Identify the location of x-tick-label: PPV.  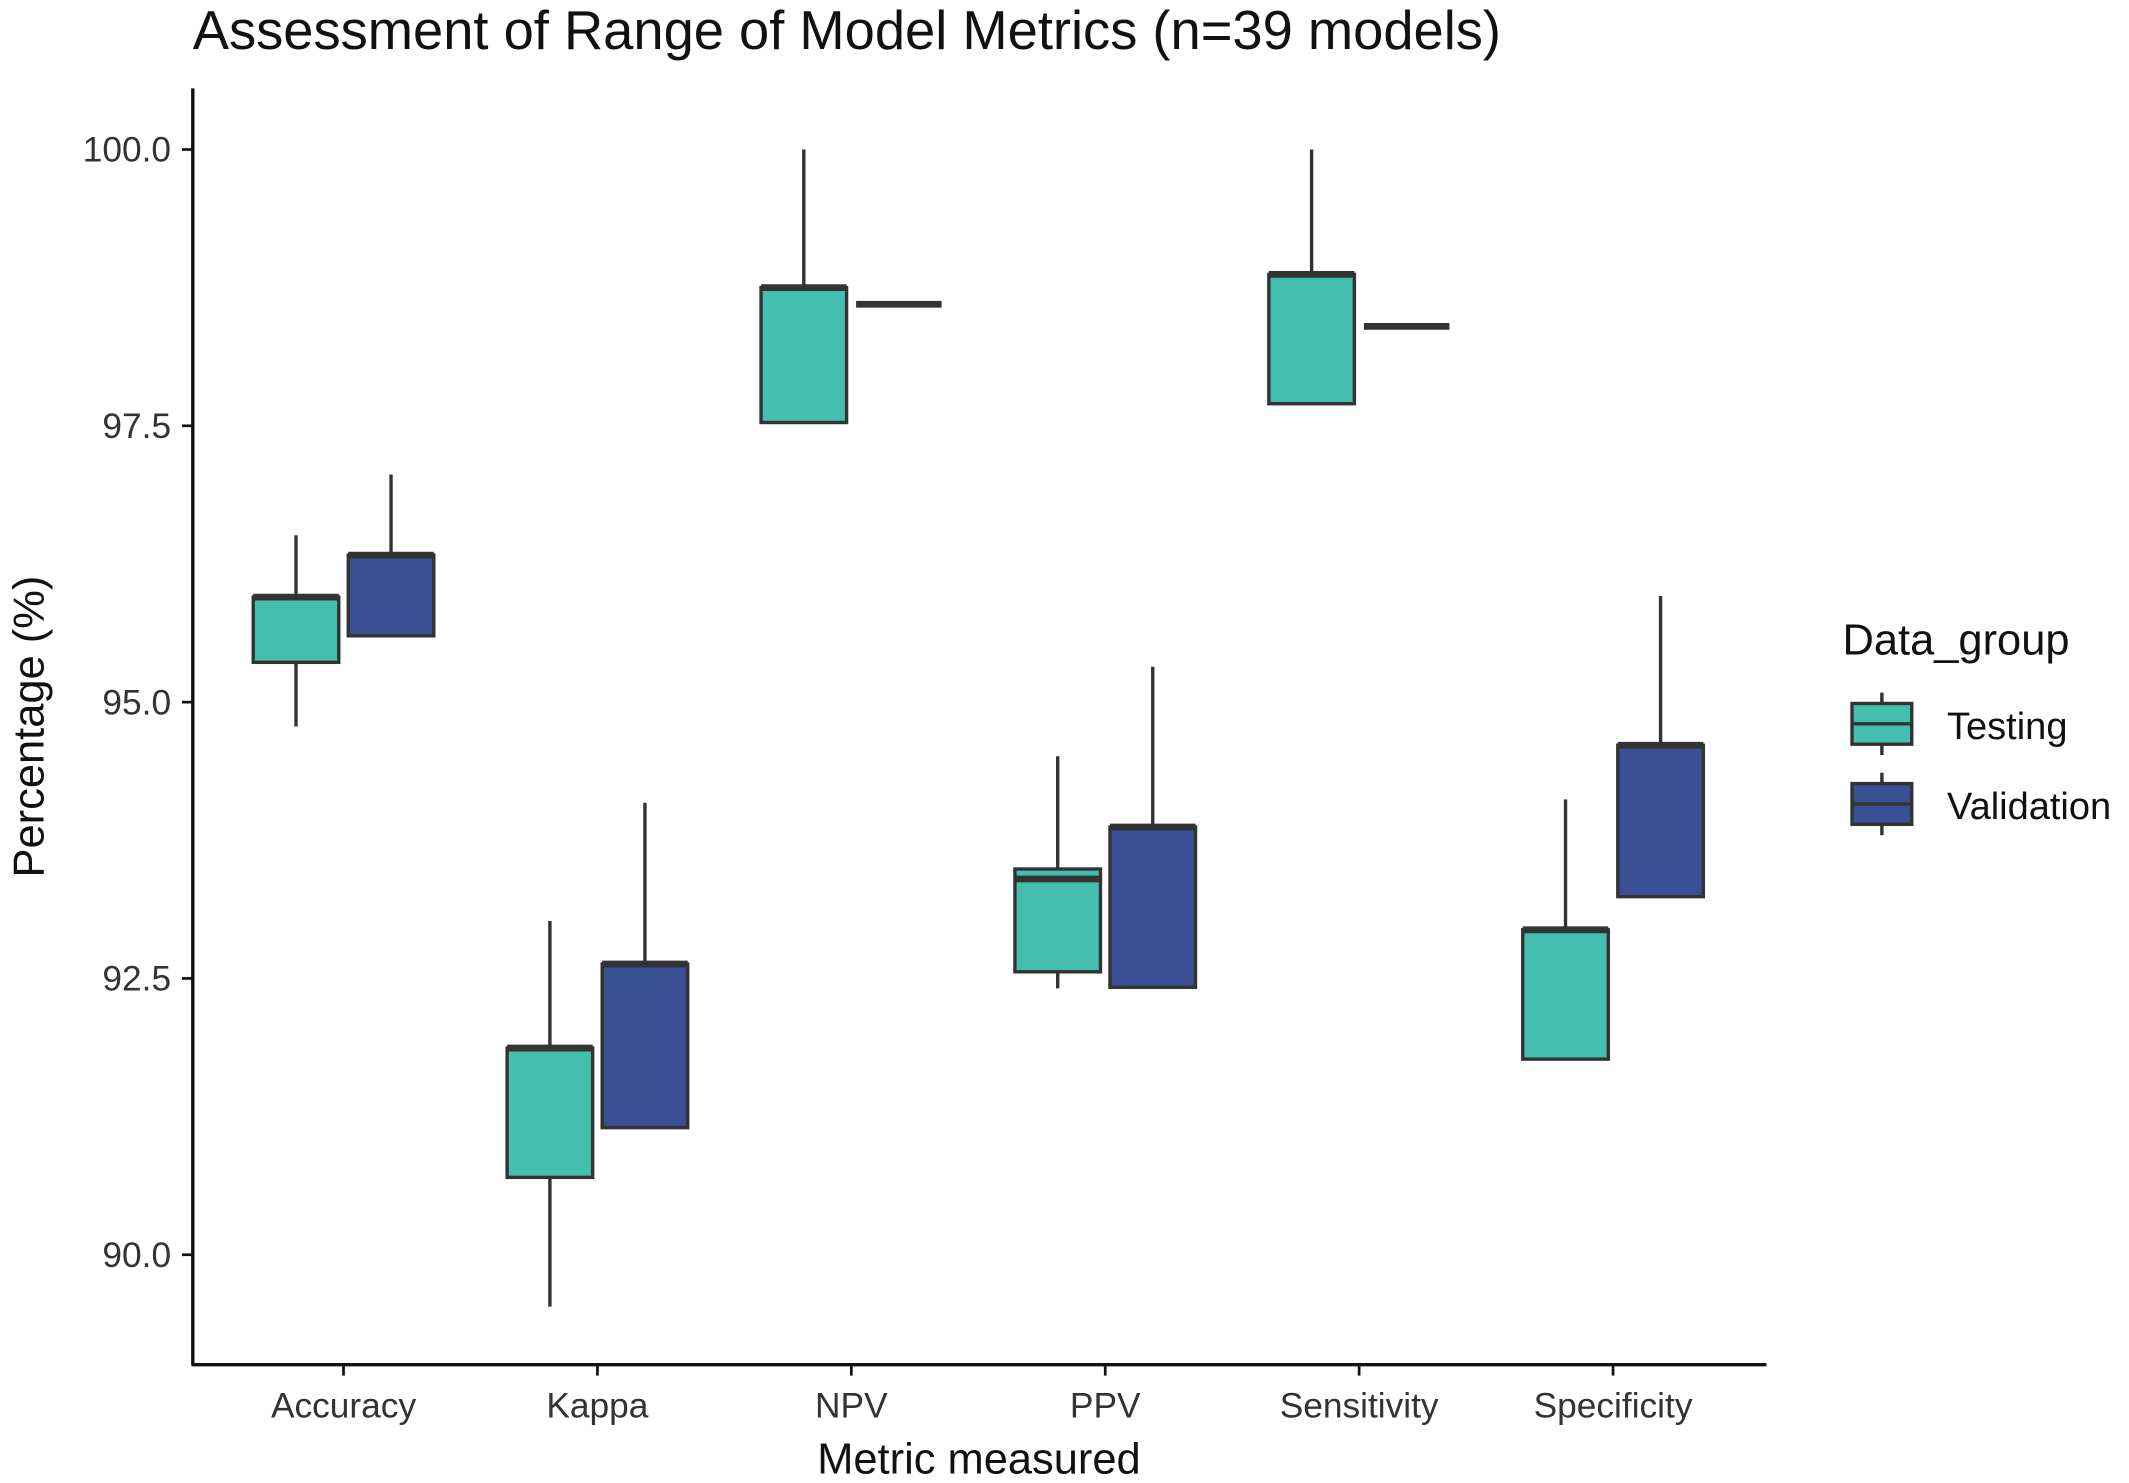
(1105, 1406).